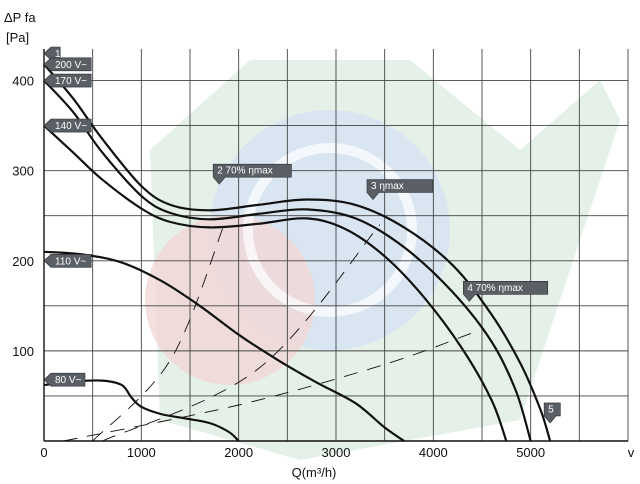 The width and height of the screenshot is (640, 484). Describe the element at coordinates (245, 171) in the screenshot. I see `curve-tag-label: 2 70% ηmax` at that location.